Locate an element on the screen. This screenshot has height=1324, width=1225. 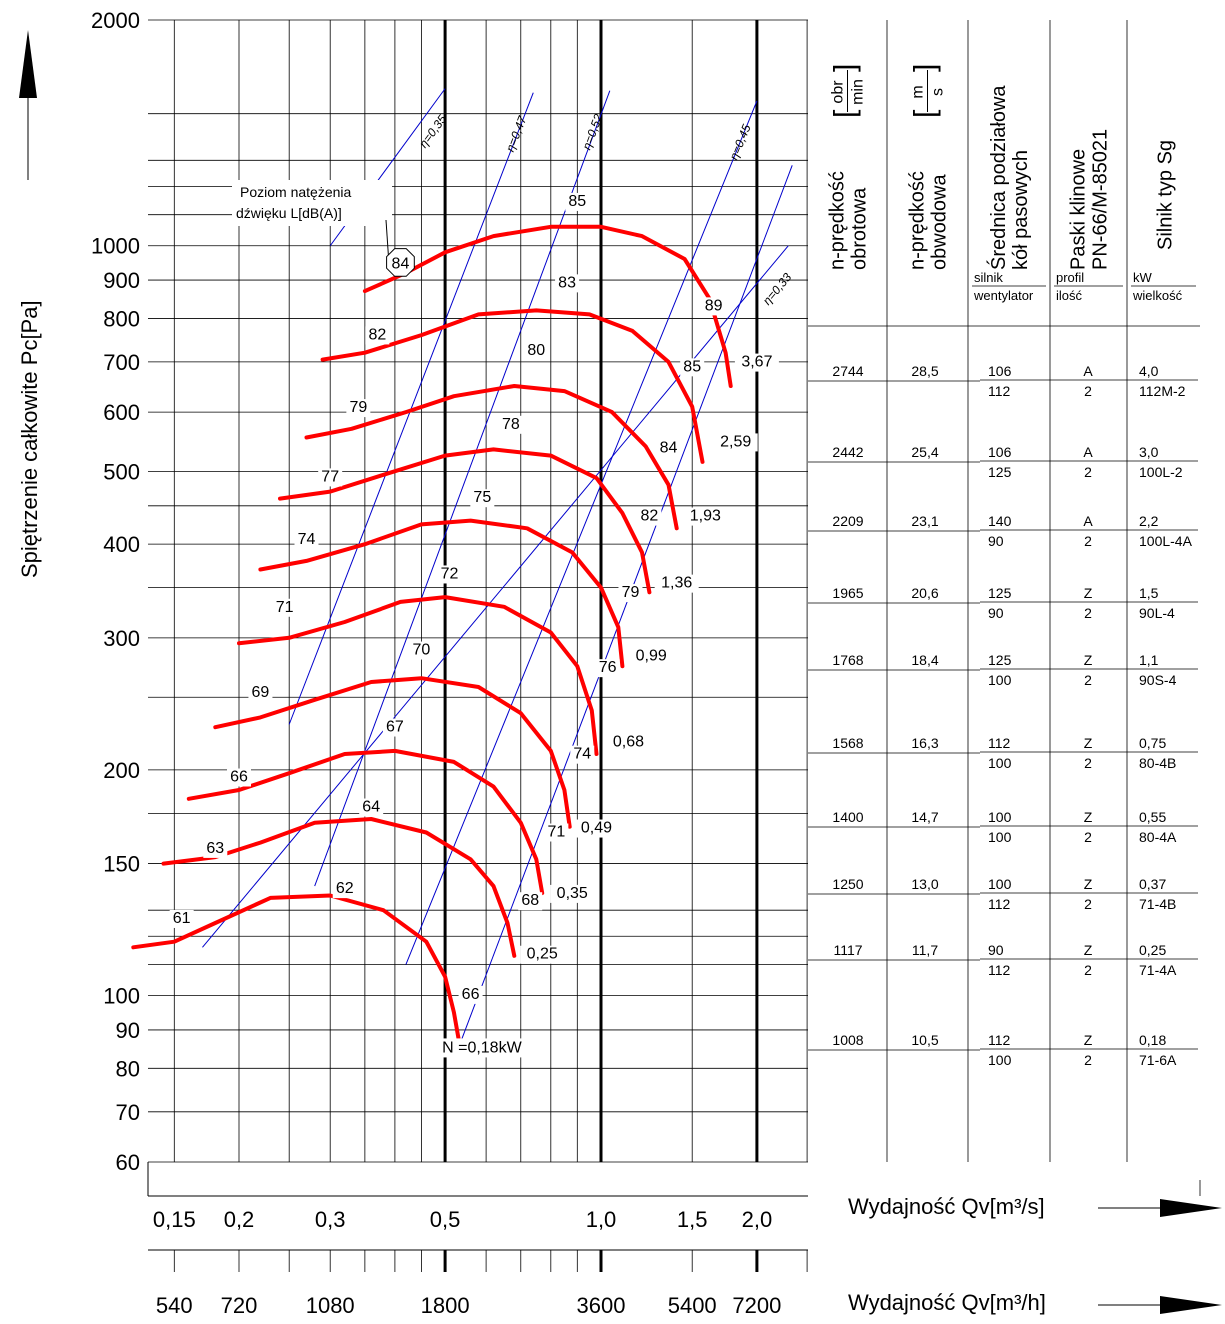
sound-level-label: 75 is located at coordinates (482, 497).